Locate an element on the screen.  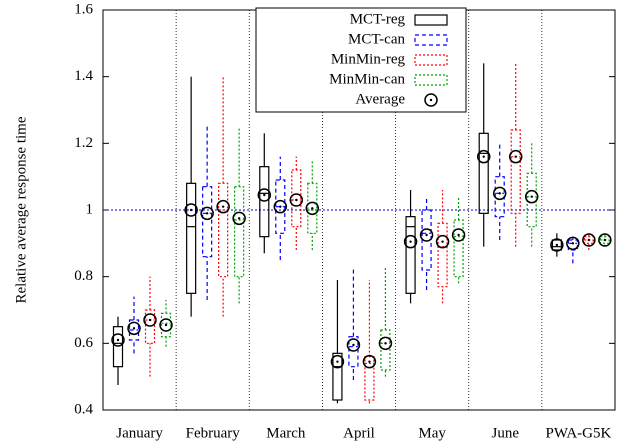
y-axis-label: Relative average response time is located at coordinates (21, 209).